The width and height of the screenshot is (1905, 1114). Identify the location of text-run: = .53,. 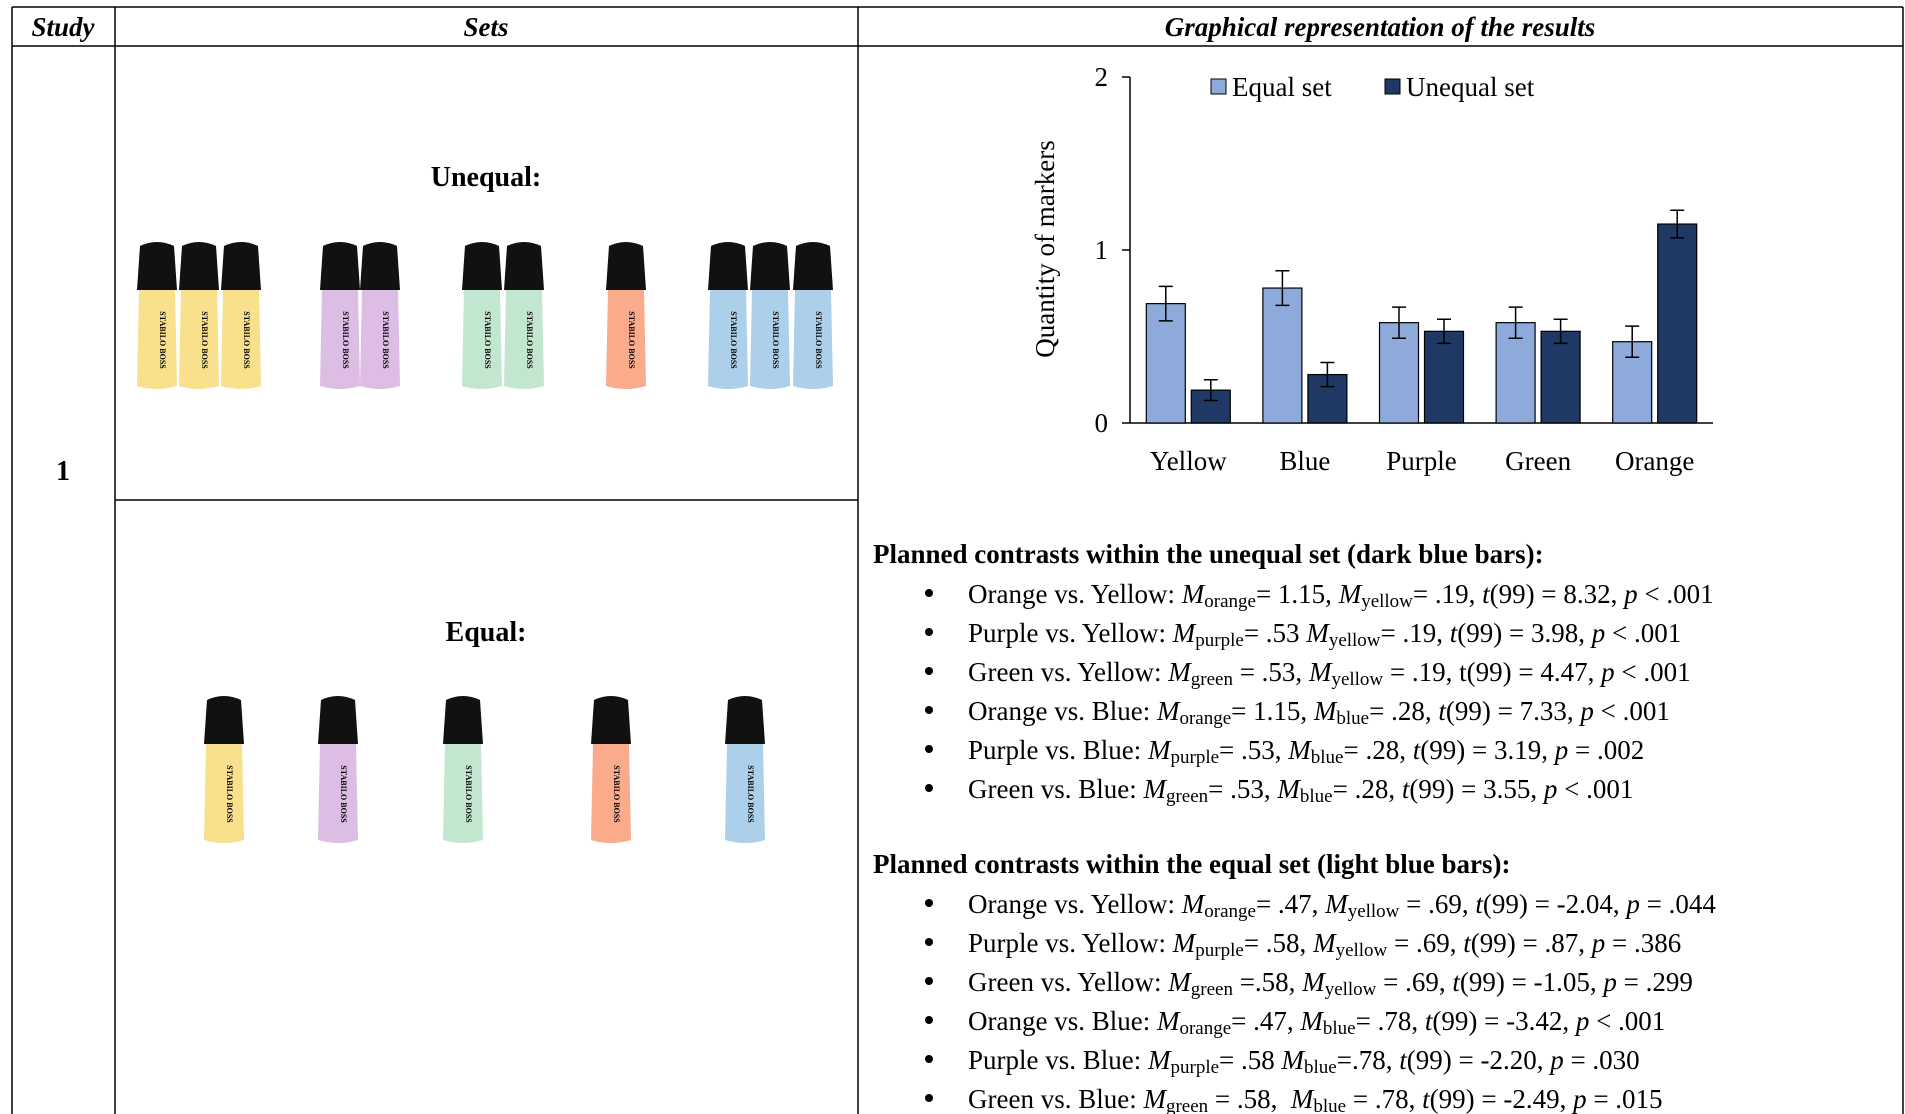
(1253, 750).